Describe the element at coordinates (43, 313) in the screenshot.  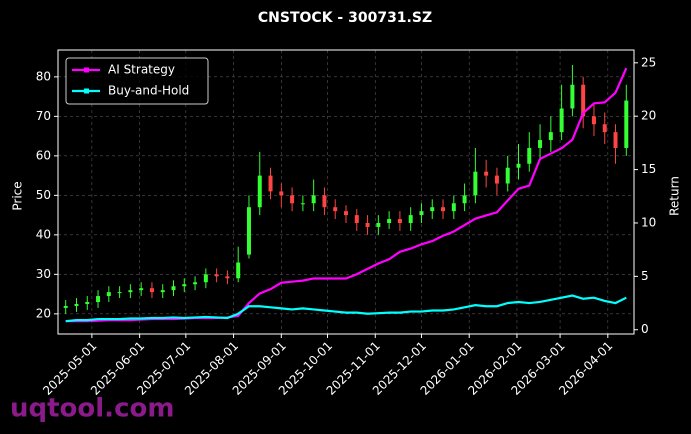
I see `y-tick-label: 20` at that location.